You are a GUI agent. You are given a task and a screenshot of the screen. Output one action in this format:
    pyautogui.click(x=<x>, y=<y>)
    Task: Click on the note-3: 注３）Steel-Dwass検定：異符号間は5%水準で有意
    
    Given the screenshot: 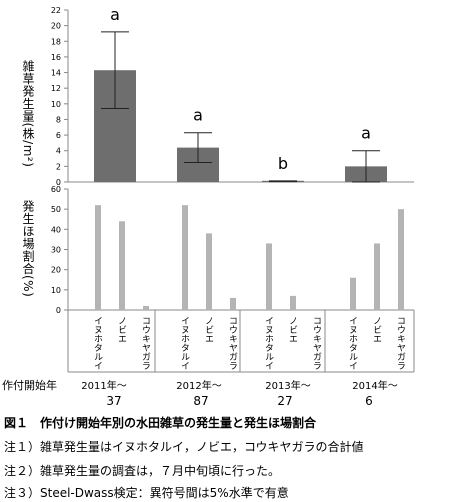 What is the action you would take?
    pyautogui.click(x=146, y=493)
    